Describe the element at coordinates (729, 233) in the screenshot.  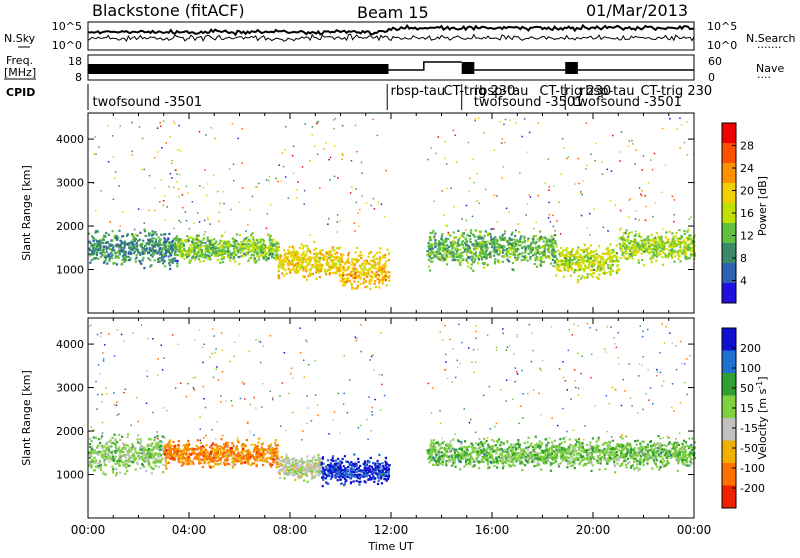
I see `colorbar-segment` at that location.